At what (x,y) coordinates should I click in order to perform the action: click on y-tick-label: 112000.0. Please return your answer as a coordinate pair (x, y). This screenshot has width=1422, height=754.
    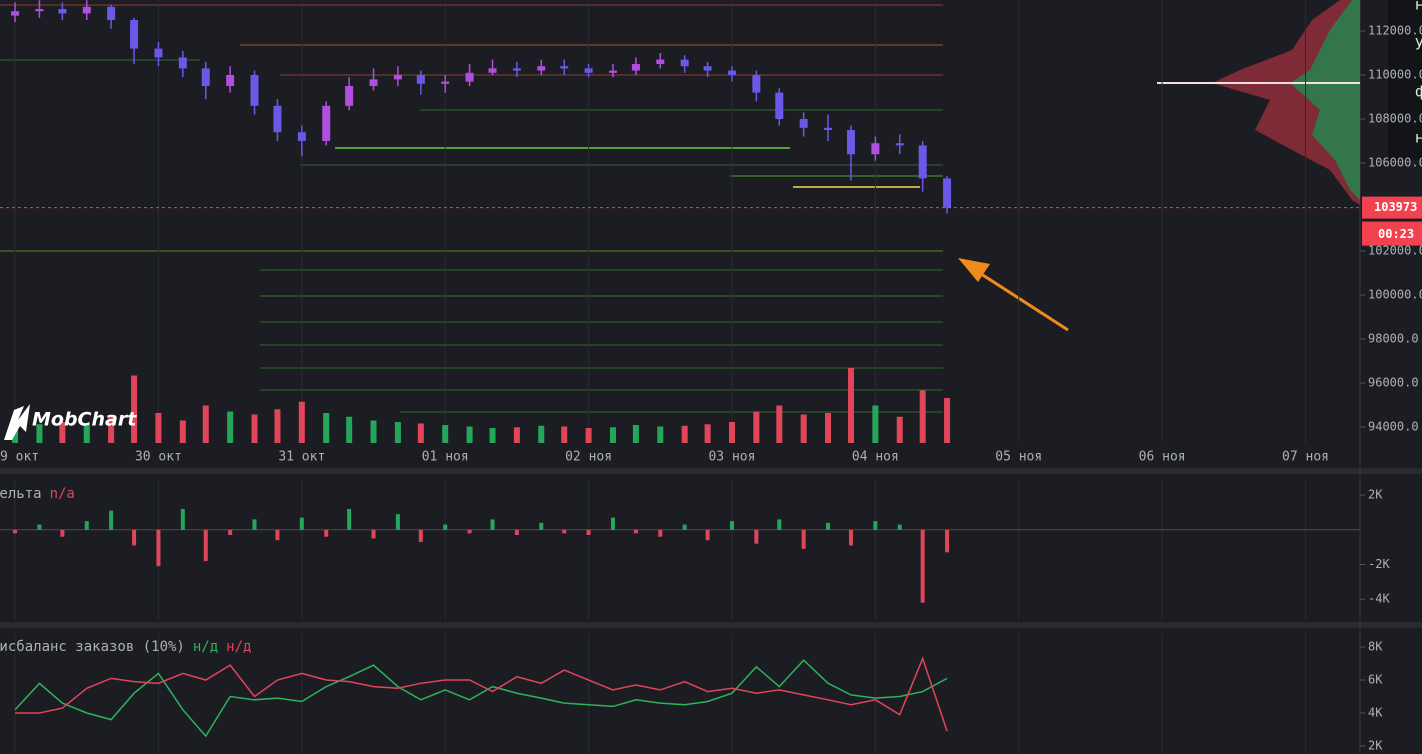
    Looking at the image, I should click on (1395, 30).